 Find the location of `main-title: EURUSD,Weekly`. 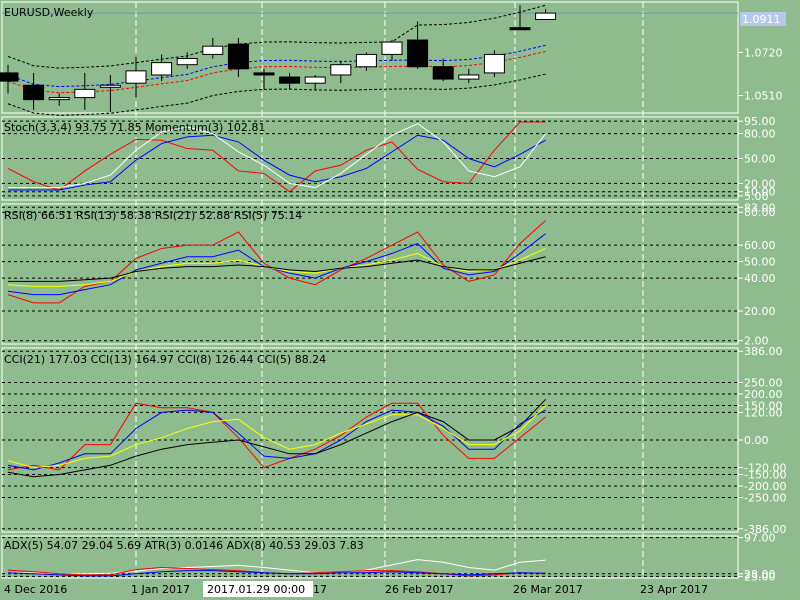

main-title: EURUSD,Weekly is located at coordinates (49, 12).